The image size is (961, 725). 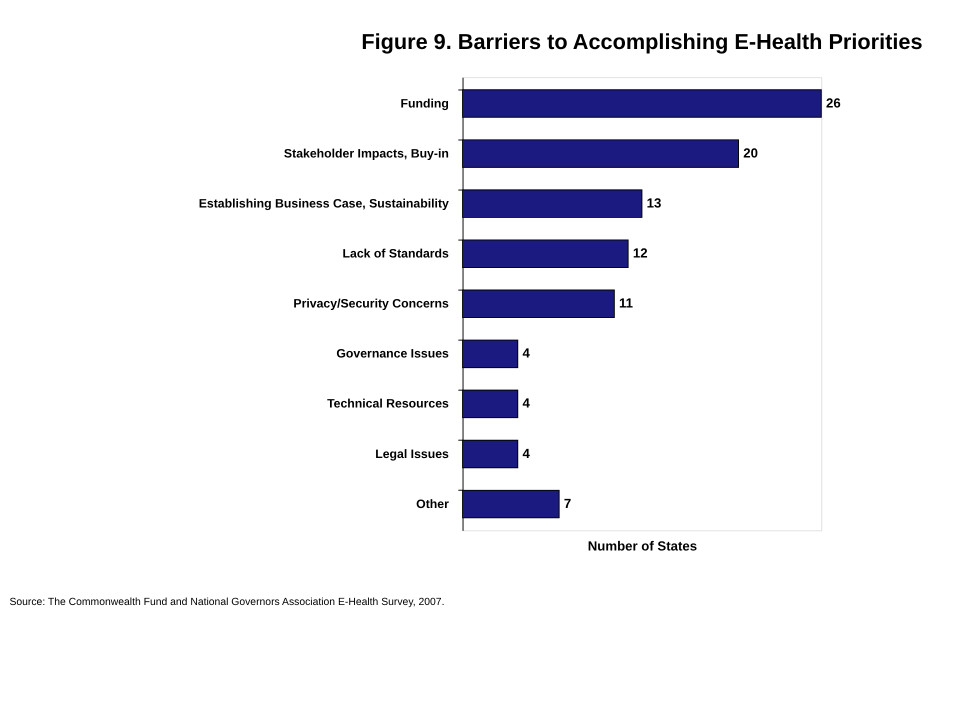 What do you see at coordinates (642, 41) in the screenshot?
I see `chart-title: Figure 9. Barriers to Accomplishing E-Health Priorities` at bounding box center [642, 41].